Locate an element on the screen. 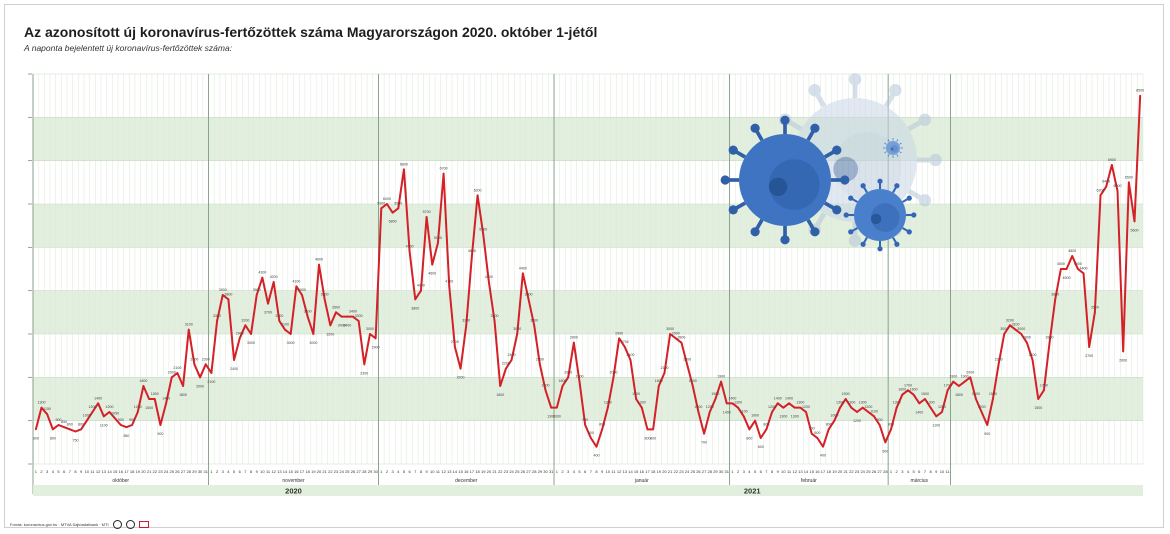 The image size is (1170, 534). data-label: 850 is located at coordinates (64, 422).